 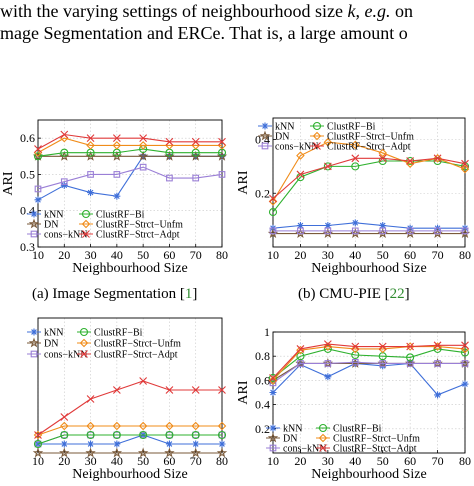 What do you see at coordinates (397, 294) in the screenshot?
I see `citation-link-b: 22` at bounding box center [397, 294].